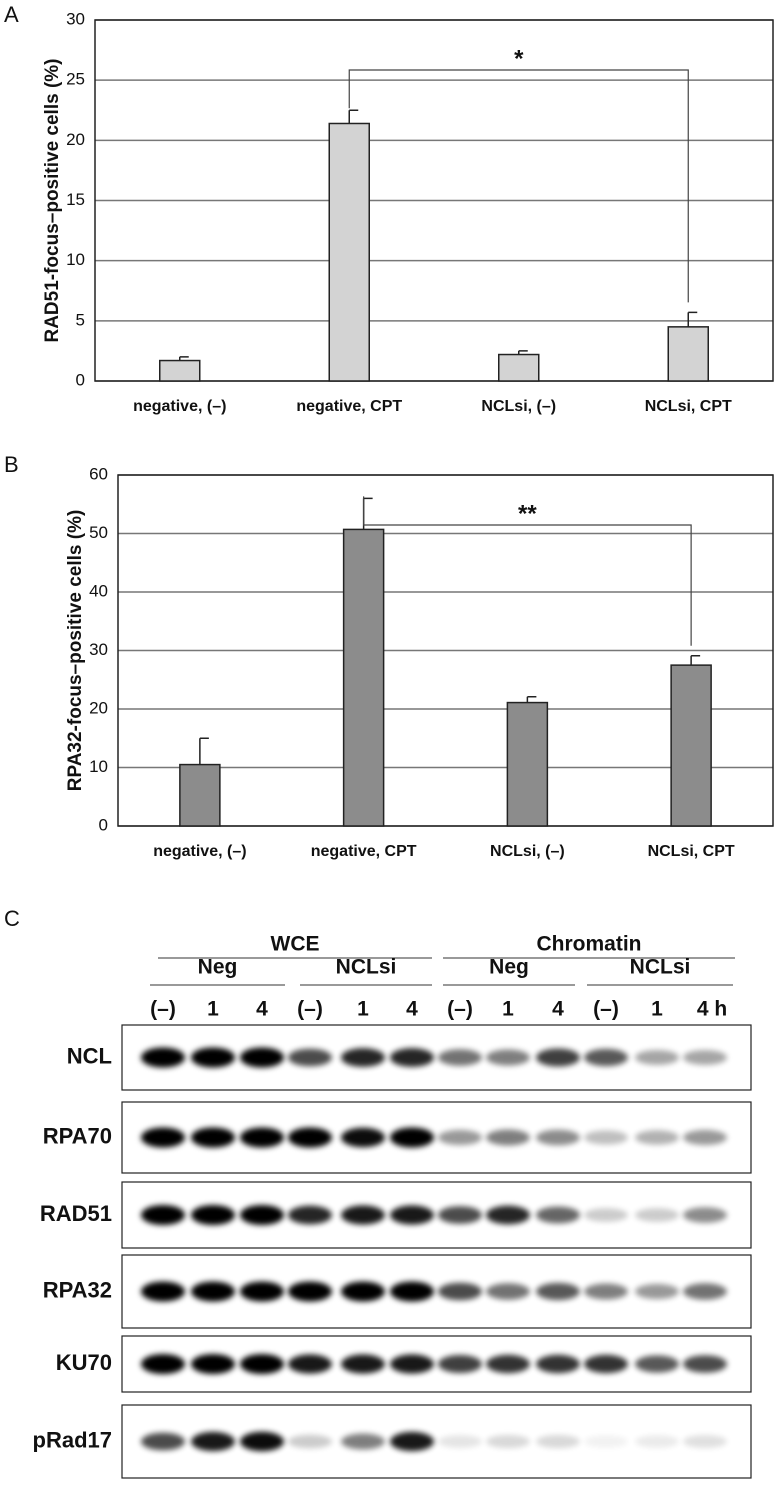 This screenshot has height=1494, width=774. I want to click on y-tick-label: 50, so click(98, 532).